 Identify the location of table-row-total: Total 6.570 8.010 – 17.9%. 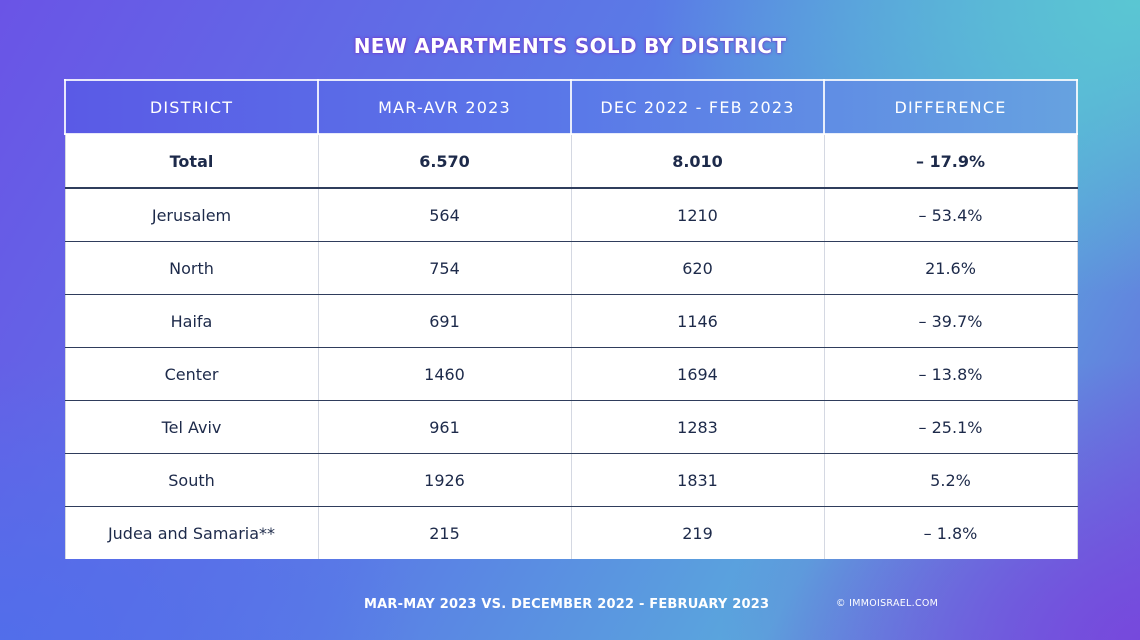
(571, 161).